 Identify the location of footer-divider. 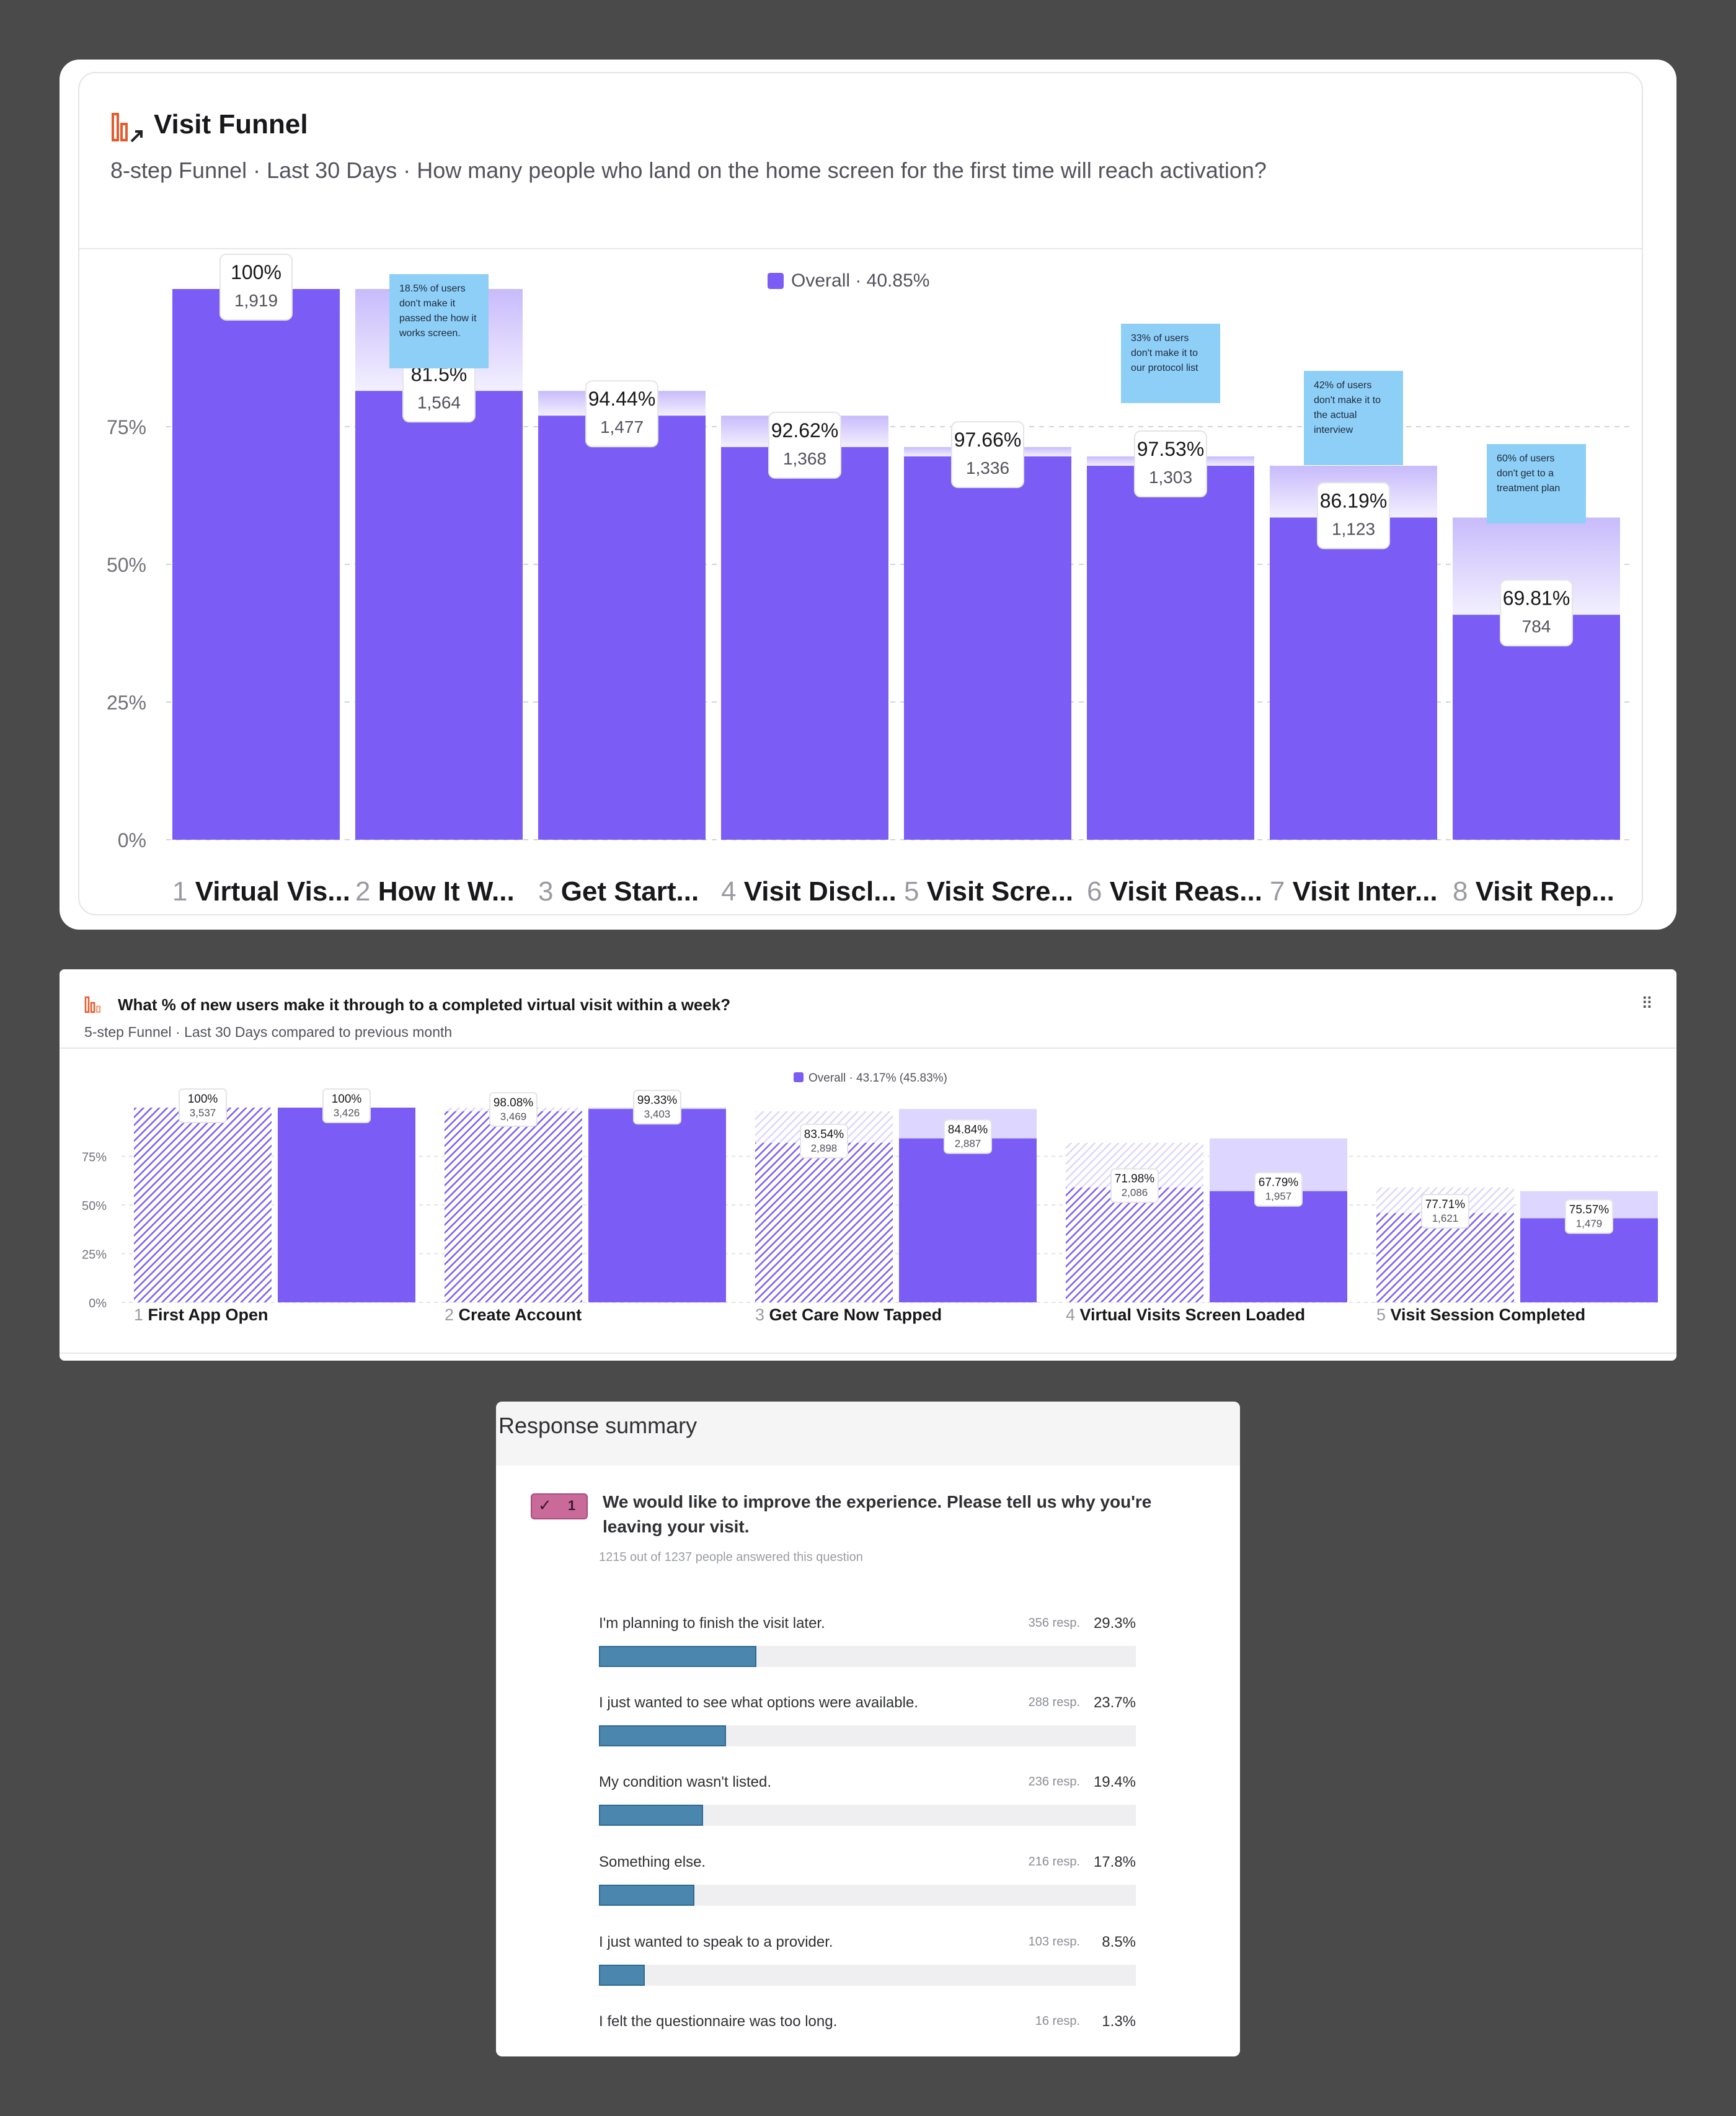
(868, 1353).